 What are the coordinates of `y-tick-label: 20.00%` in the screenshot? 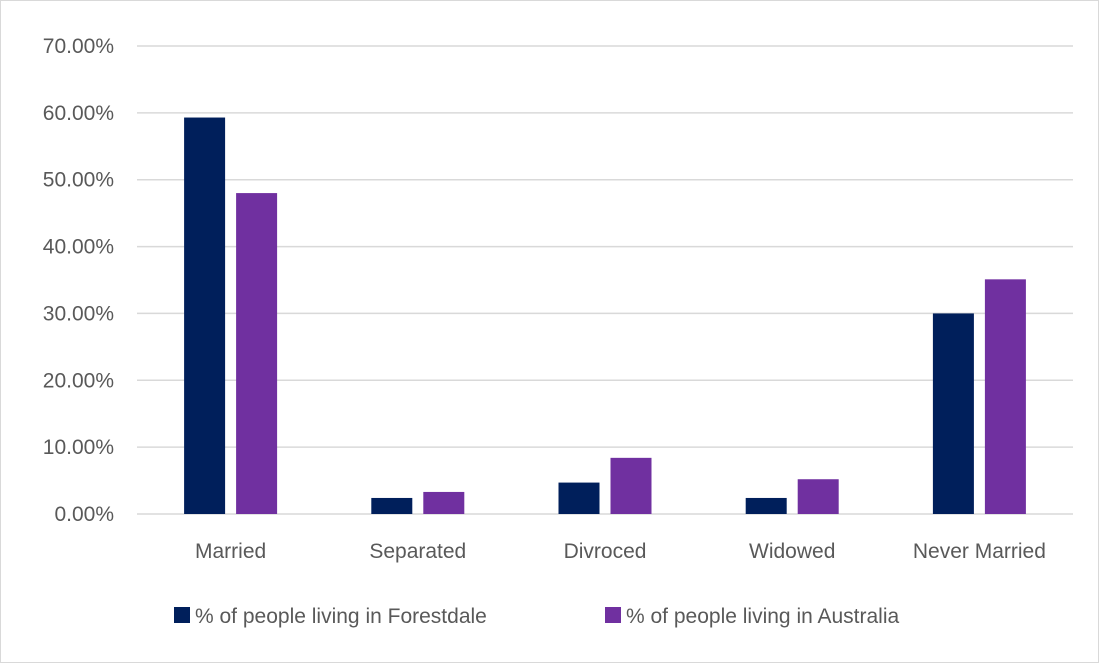 It's located at (78, 380).